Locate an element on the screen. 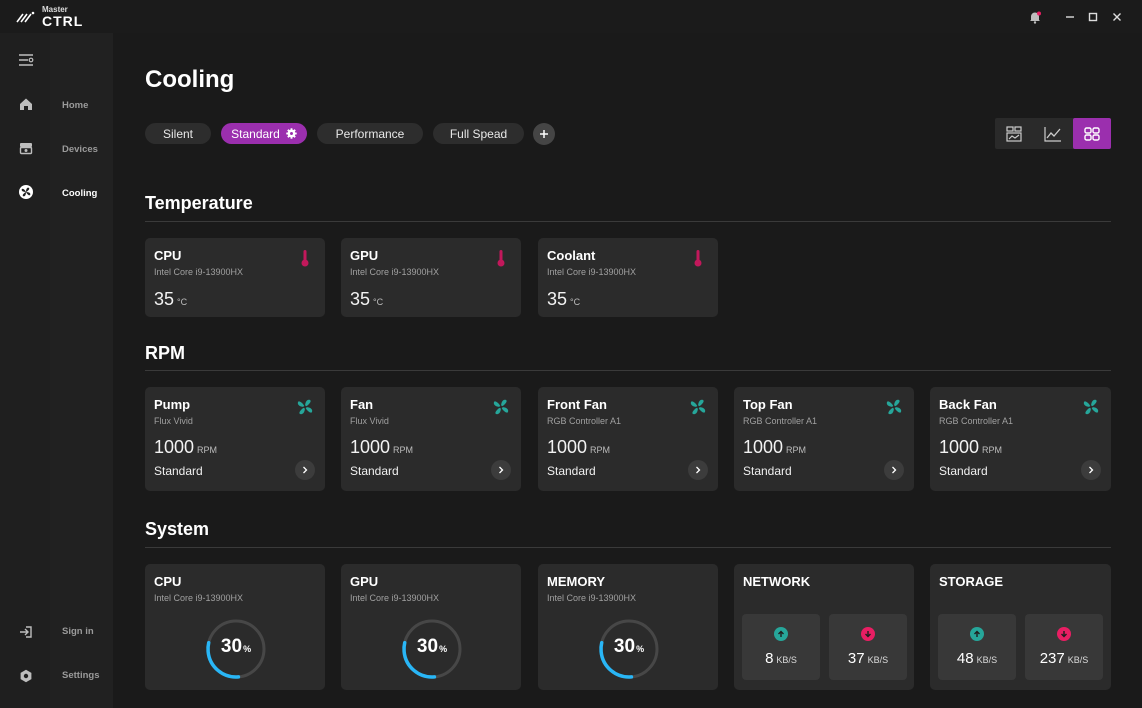 The image size is (1142, 708). card-subtitle: RGB Controller A1 is located at coordinates (584, 421).